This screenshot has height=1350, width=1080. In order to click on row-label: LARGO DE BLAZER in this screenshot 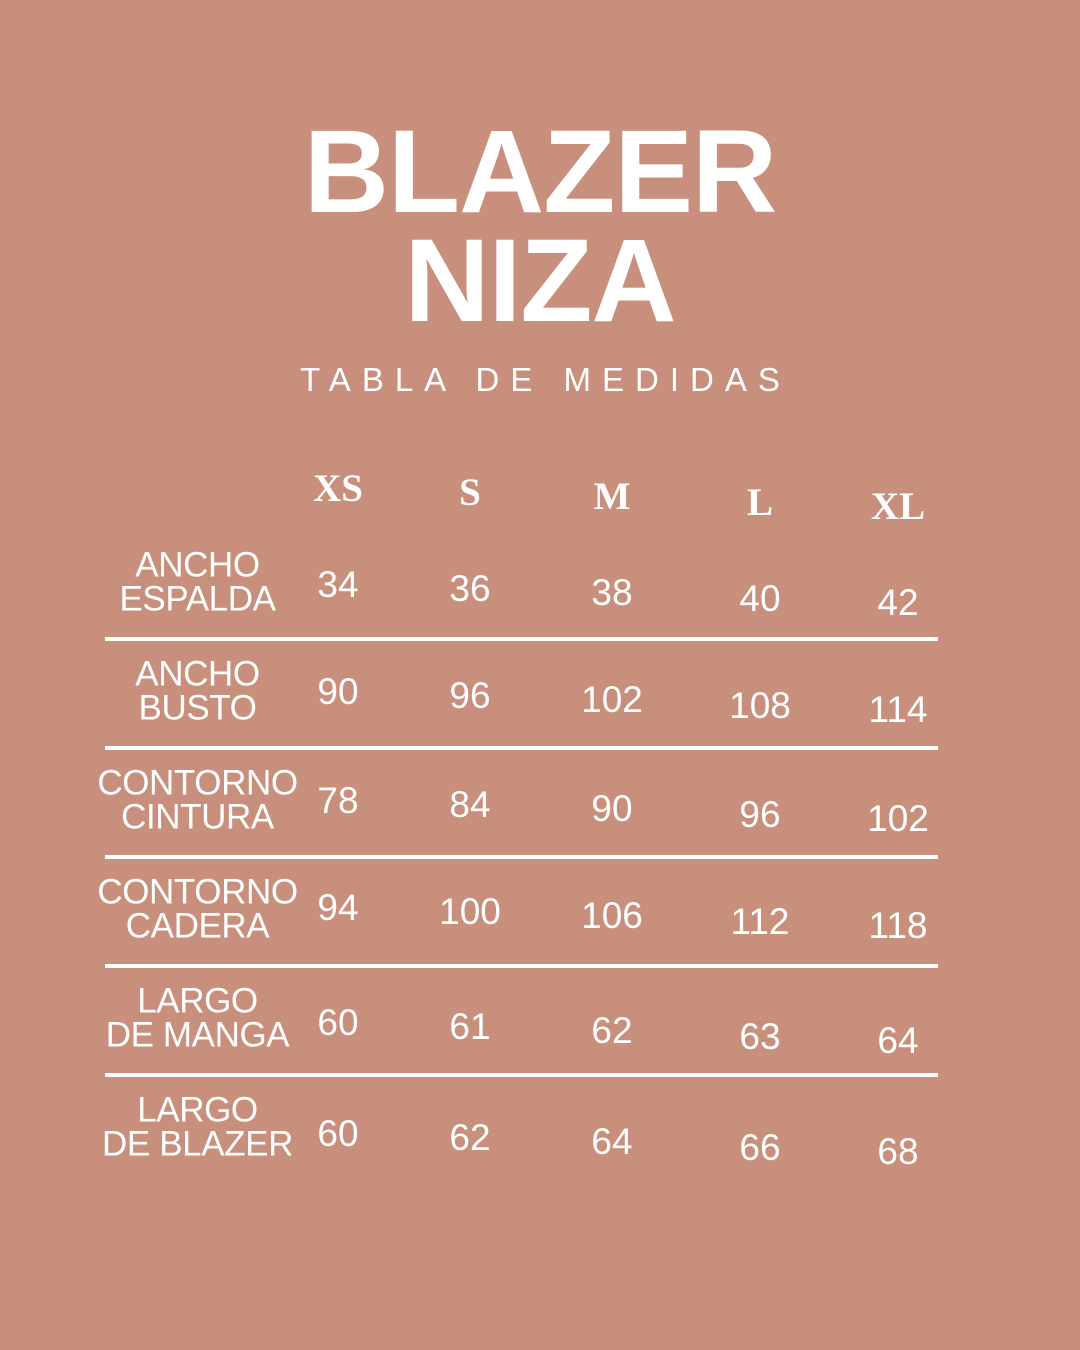, I will do `click(197, 1127)`.